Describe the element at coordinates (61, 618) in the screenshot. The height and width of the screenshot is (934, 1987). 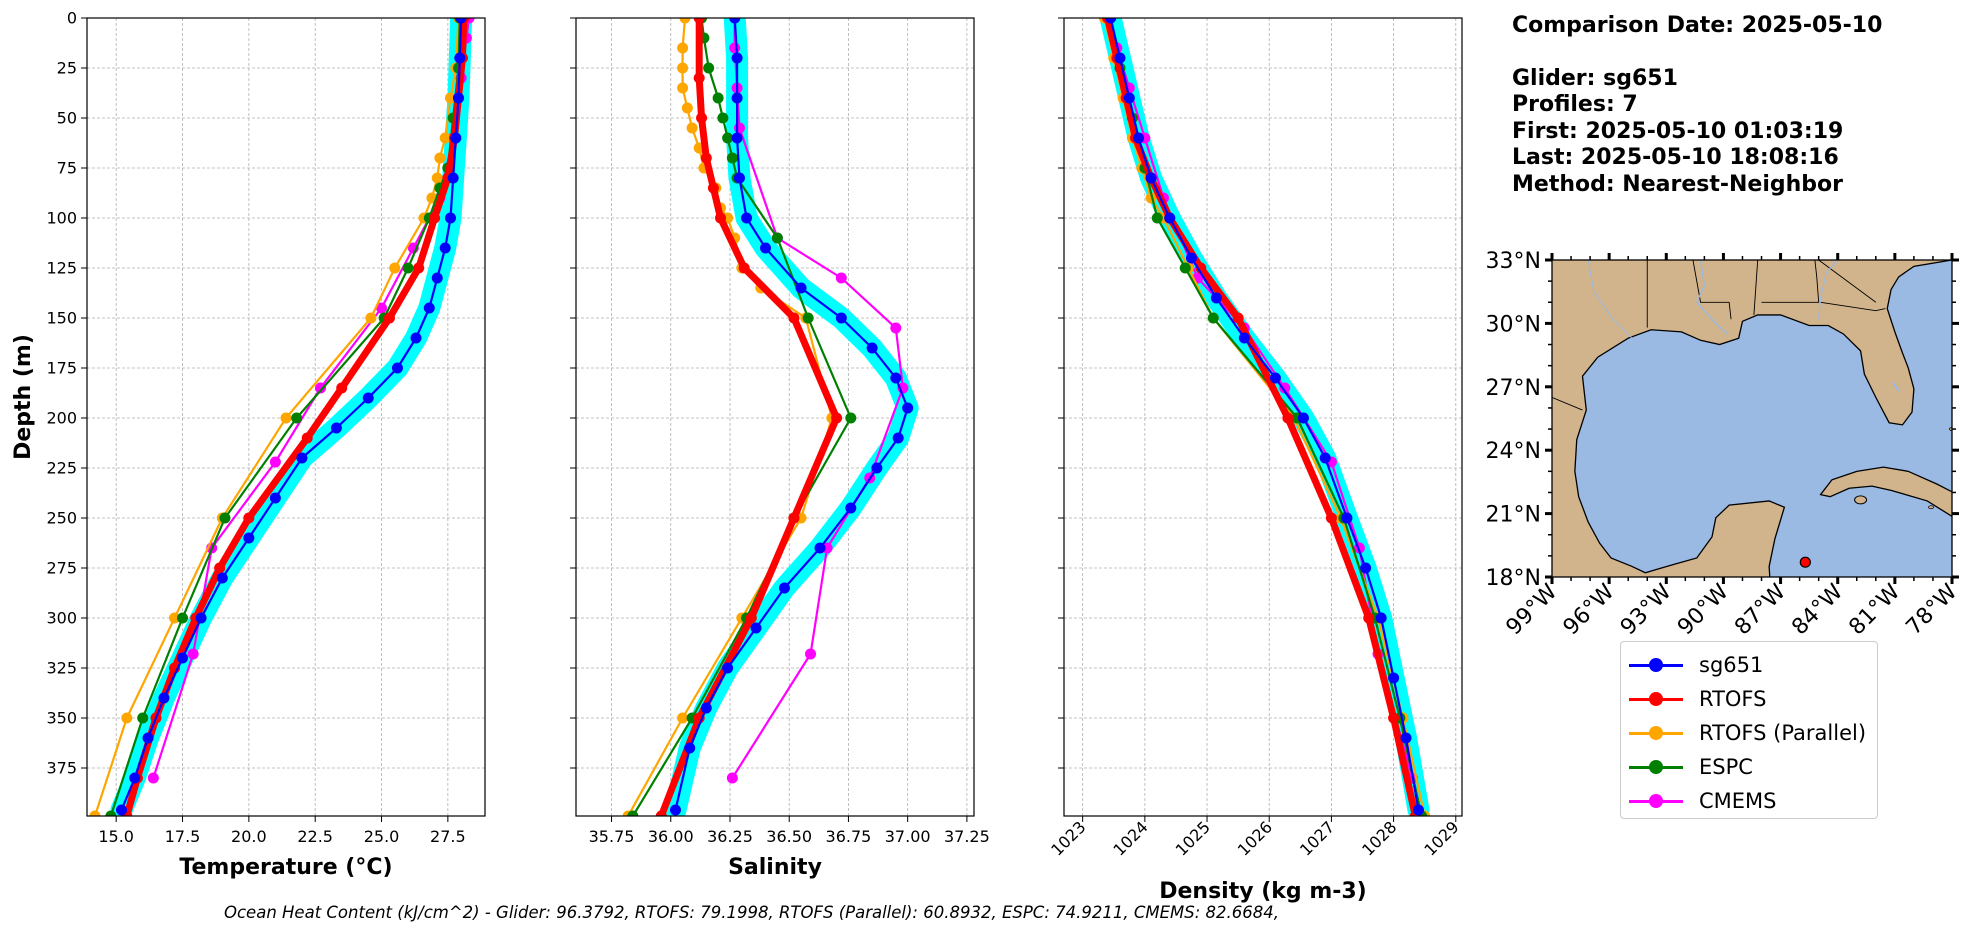
I see `y-tick-label: 300` at that location.